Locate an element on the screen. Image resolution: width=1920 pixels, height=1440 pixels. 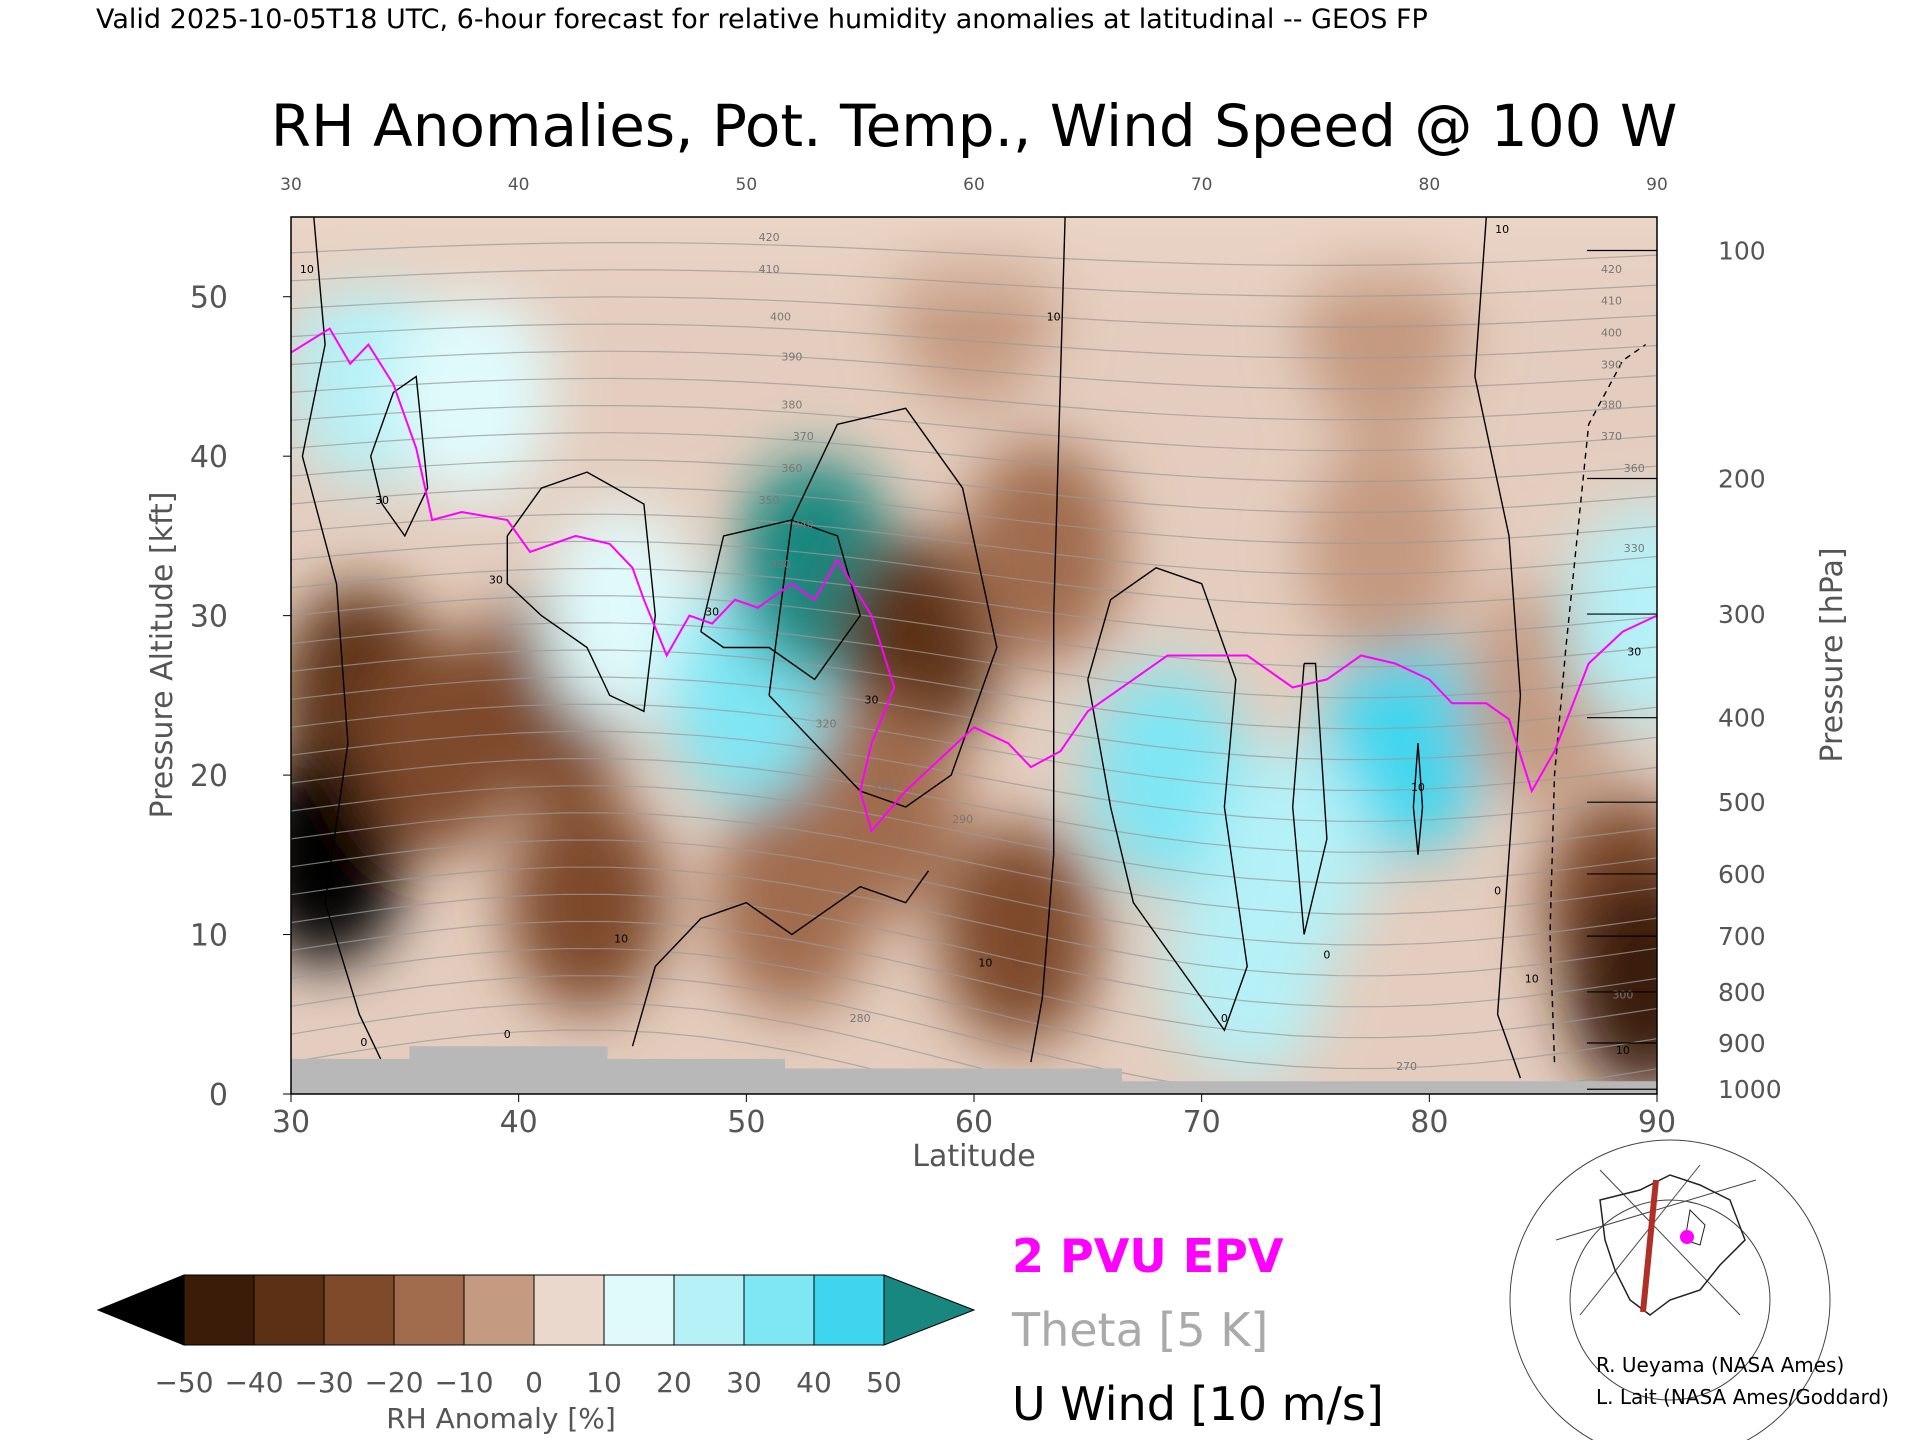
colorbar-tick-label: −50 is located at coordinates (183, 1382).